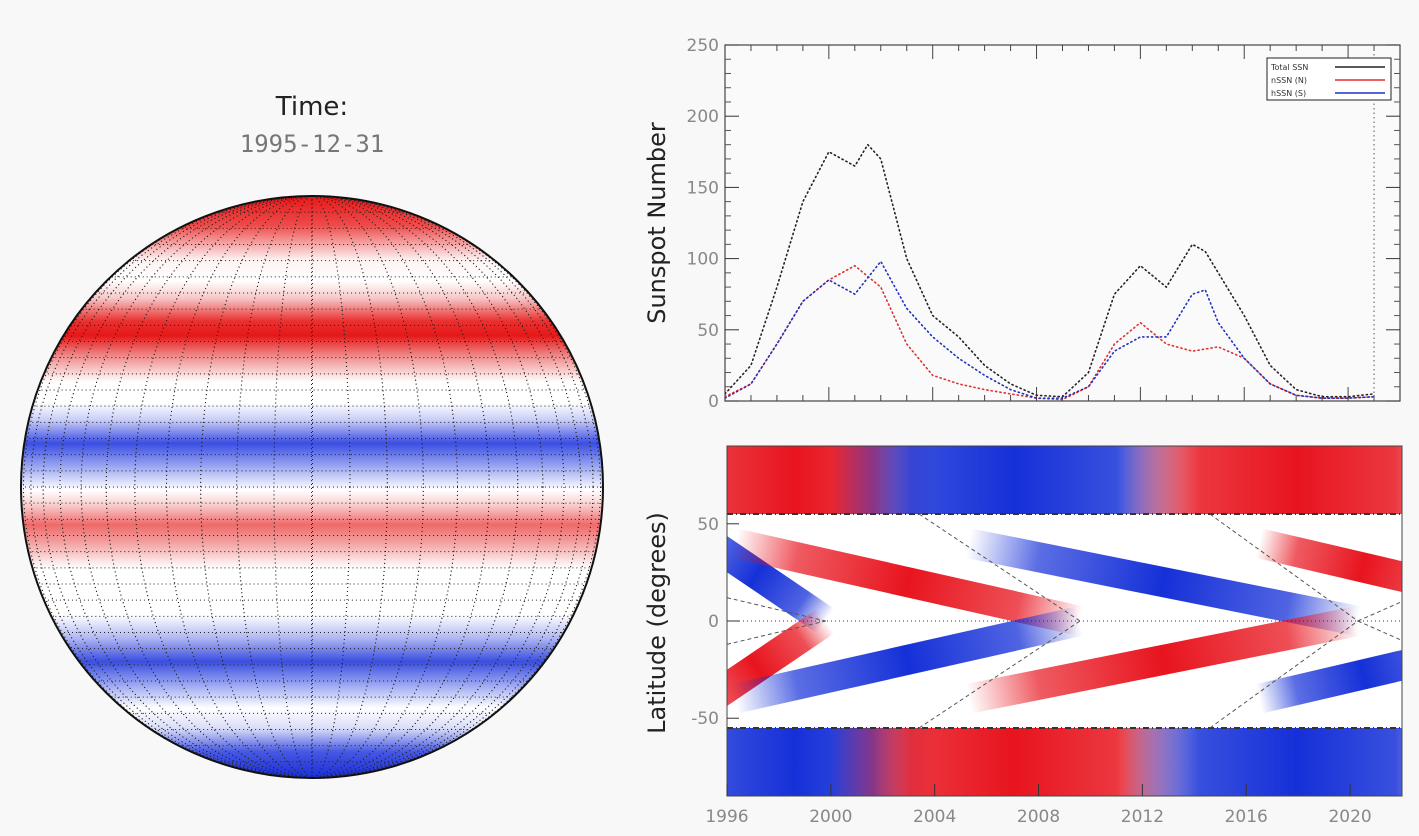  I want to click on sunspot-y-tick-label: 200, so click(703, 117).